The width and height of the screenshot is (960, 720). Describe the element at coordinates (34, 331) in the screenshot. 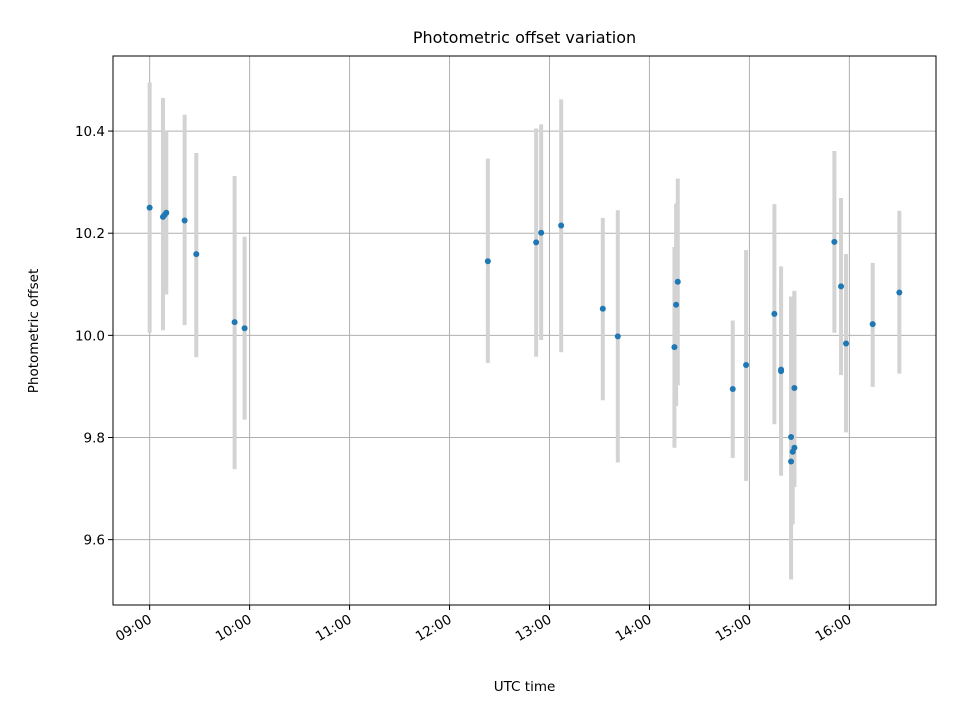

I see `y-axis-label: Photometric offset` at that location.